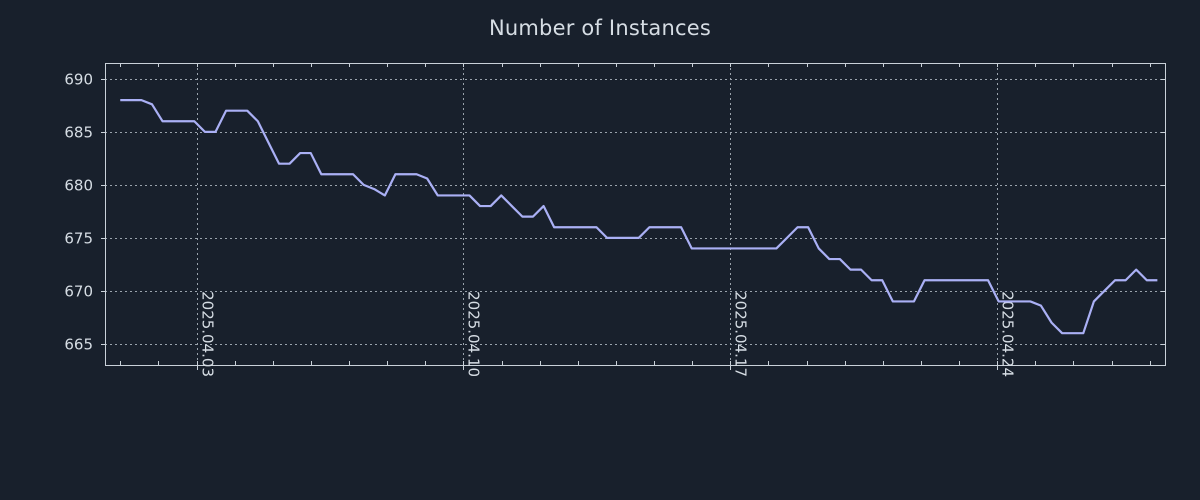  I want to click on chart-title: Number of Instances, so click(599, 28).